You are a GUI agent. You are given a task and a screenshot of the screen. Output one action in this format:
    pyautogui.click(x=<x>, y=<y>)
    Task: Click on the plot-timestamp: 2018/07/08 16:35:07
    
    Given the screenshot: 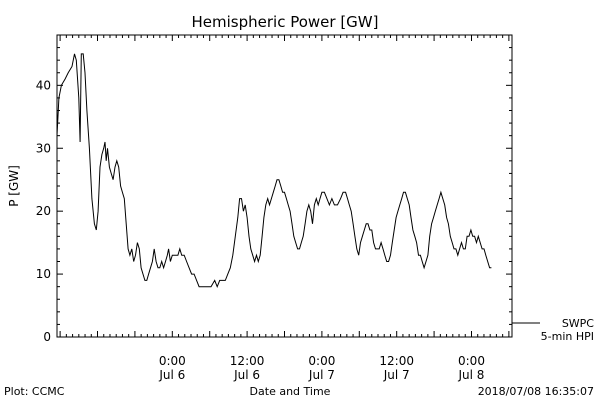 What is the action you would take?
    pyautogui.click(x=536, y=391)
    